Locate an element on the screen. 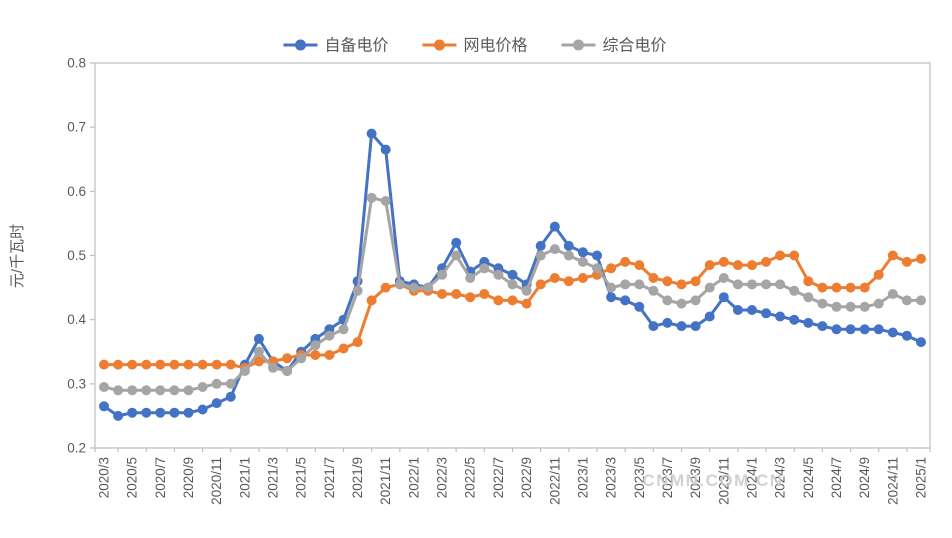  x-tick-label: 2021/1 is located at coordinates (244, 477).